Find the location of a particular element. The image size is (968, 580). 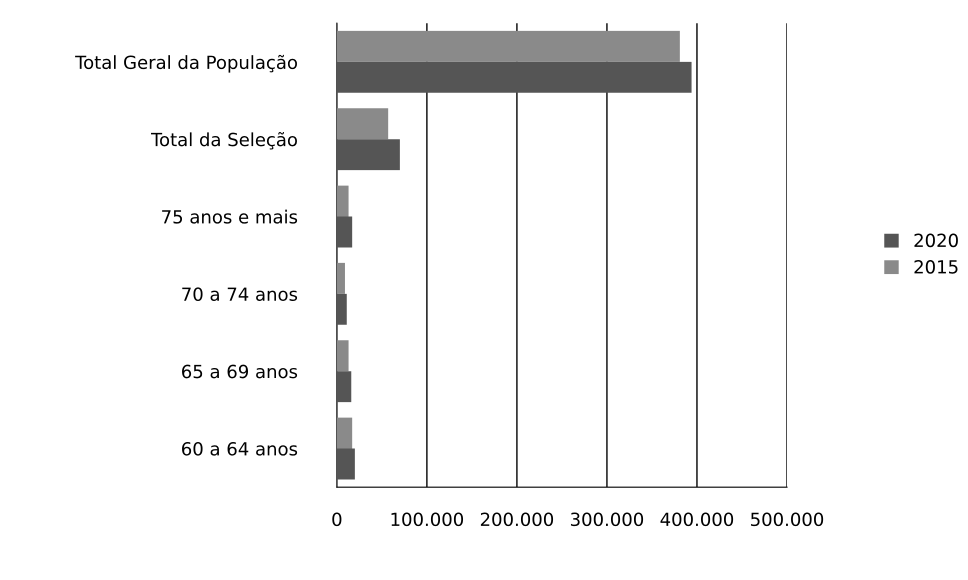

legend-label: 2015 is located at coordinates (936, 267).